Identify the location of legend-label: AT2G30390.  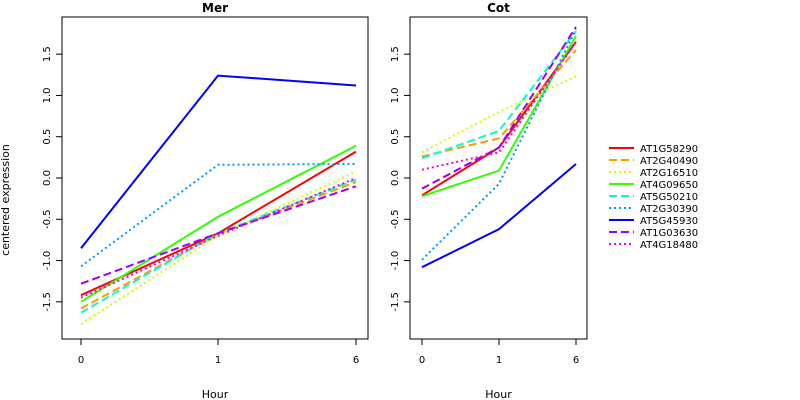
(669, 209).